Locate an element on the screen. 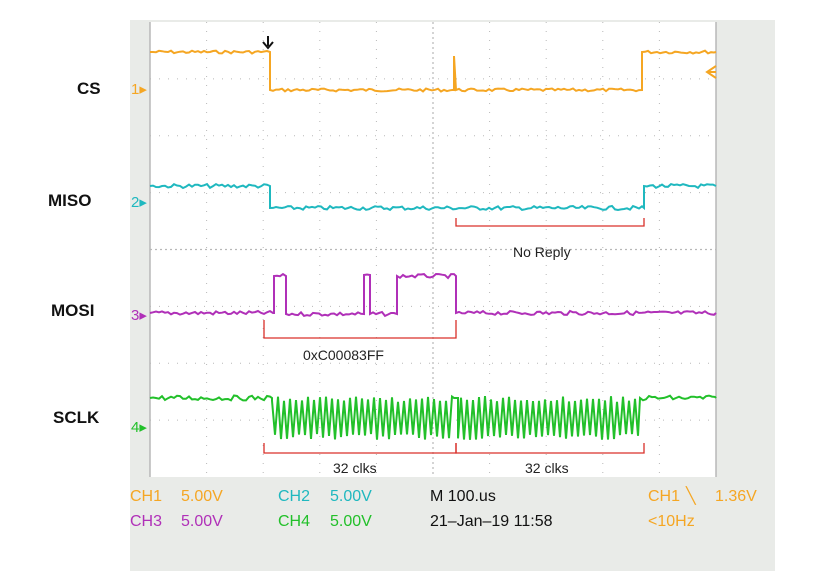 The height and width of the screenshot is (571, 830). mosi-waveform is located at coordinates (433, 295).